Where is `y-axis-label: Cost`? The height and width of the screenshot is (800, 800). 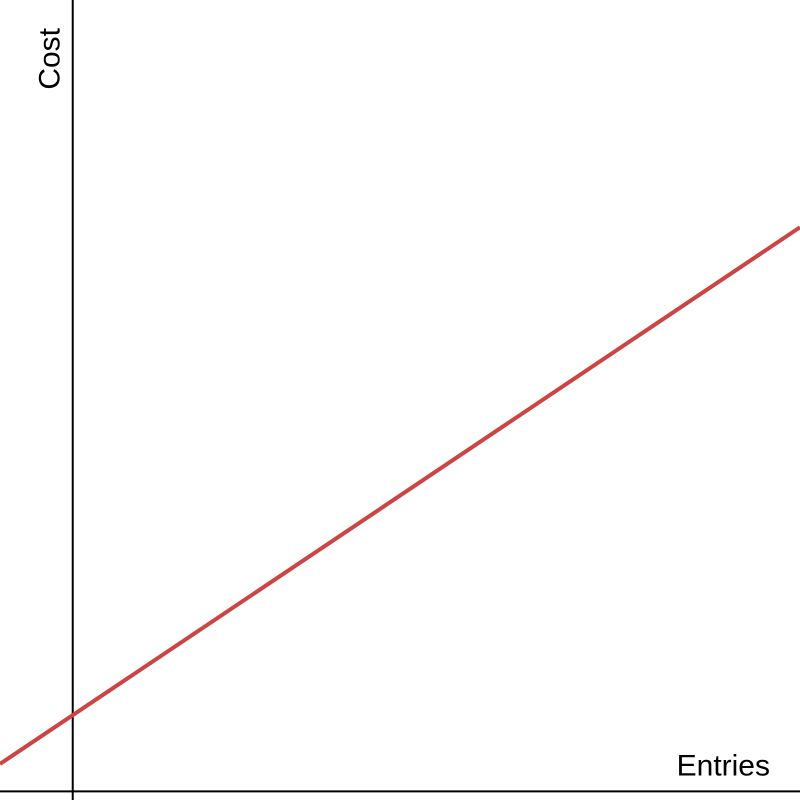
y-axis-label: Cost is located at coordinates (50, 58).